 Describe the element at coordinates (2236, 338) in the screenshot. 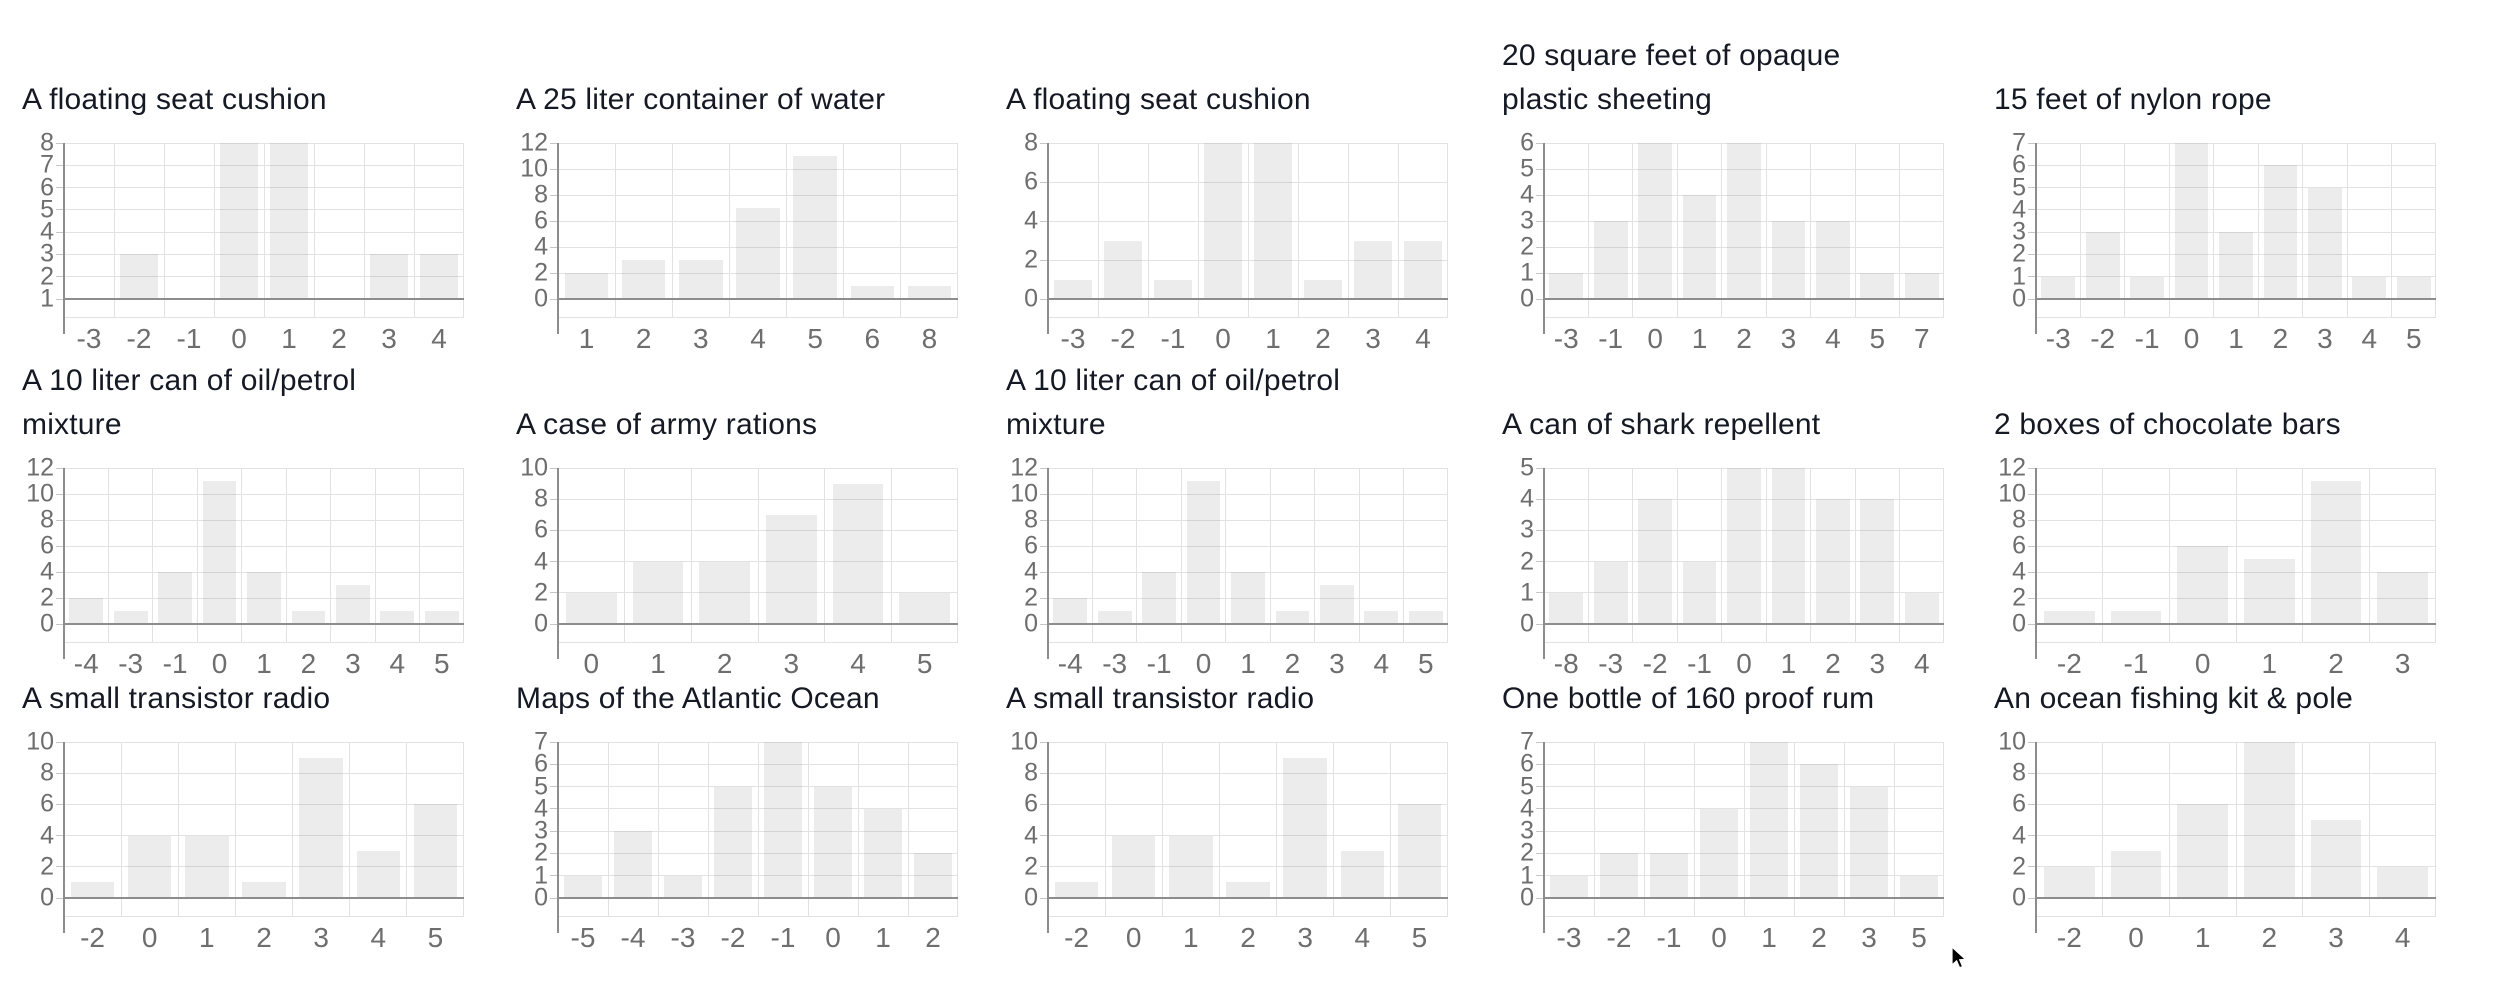

I see `x-tick-label: 1` at that location.